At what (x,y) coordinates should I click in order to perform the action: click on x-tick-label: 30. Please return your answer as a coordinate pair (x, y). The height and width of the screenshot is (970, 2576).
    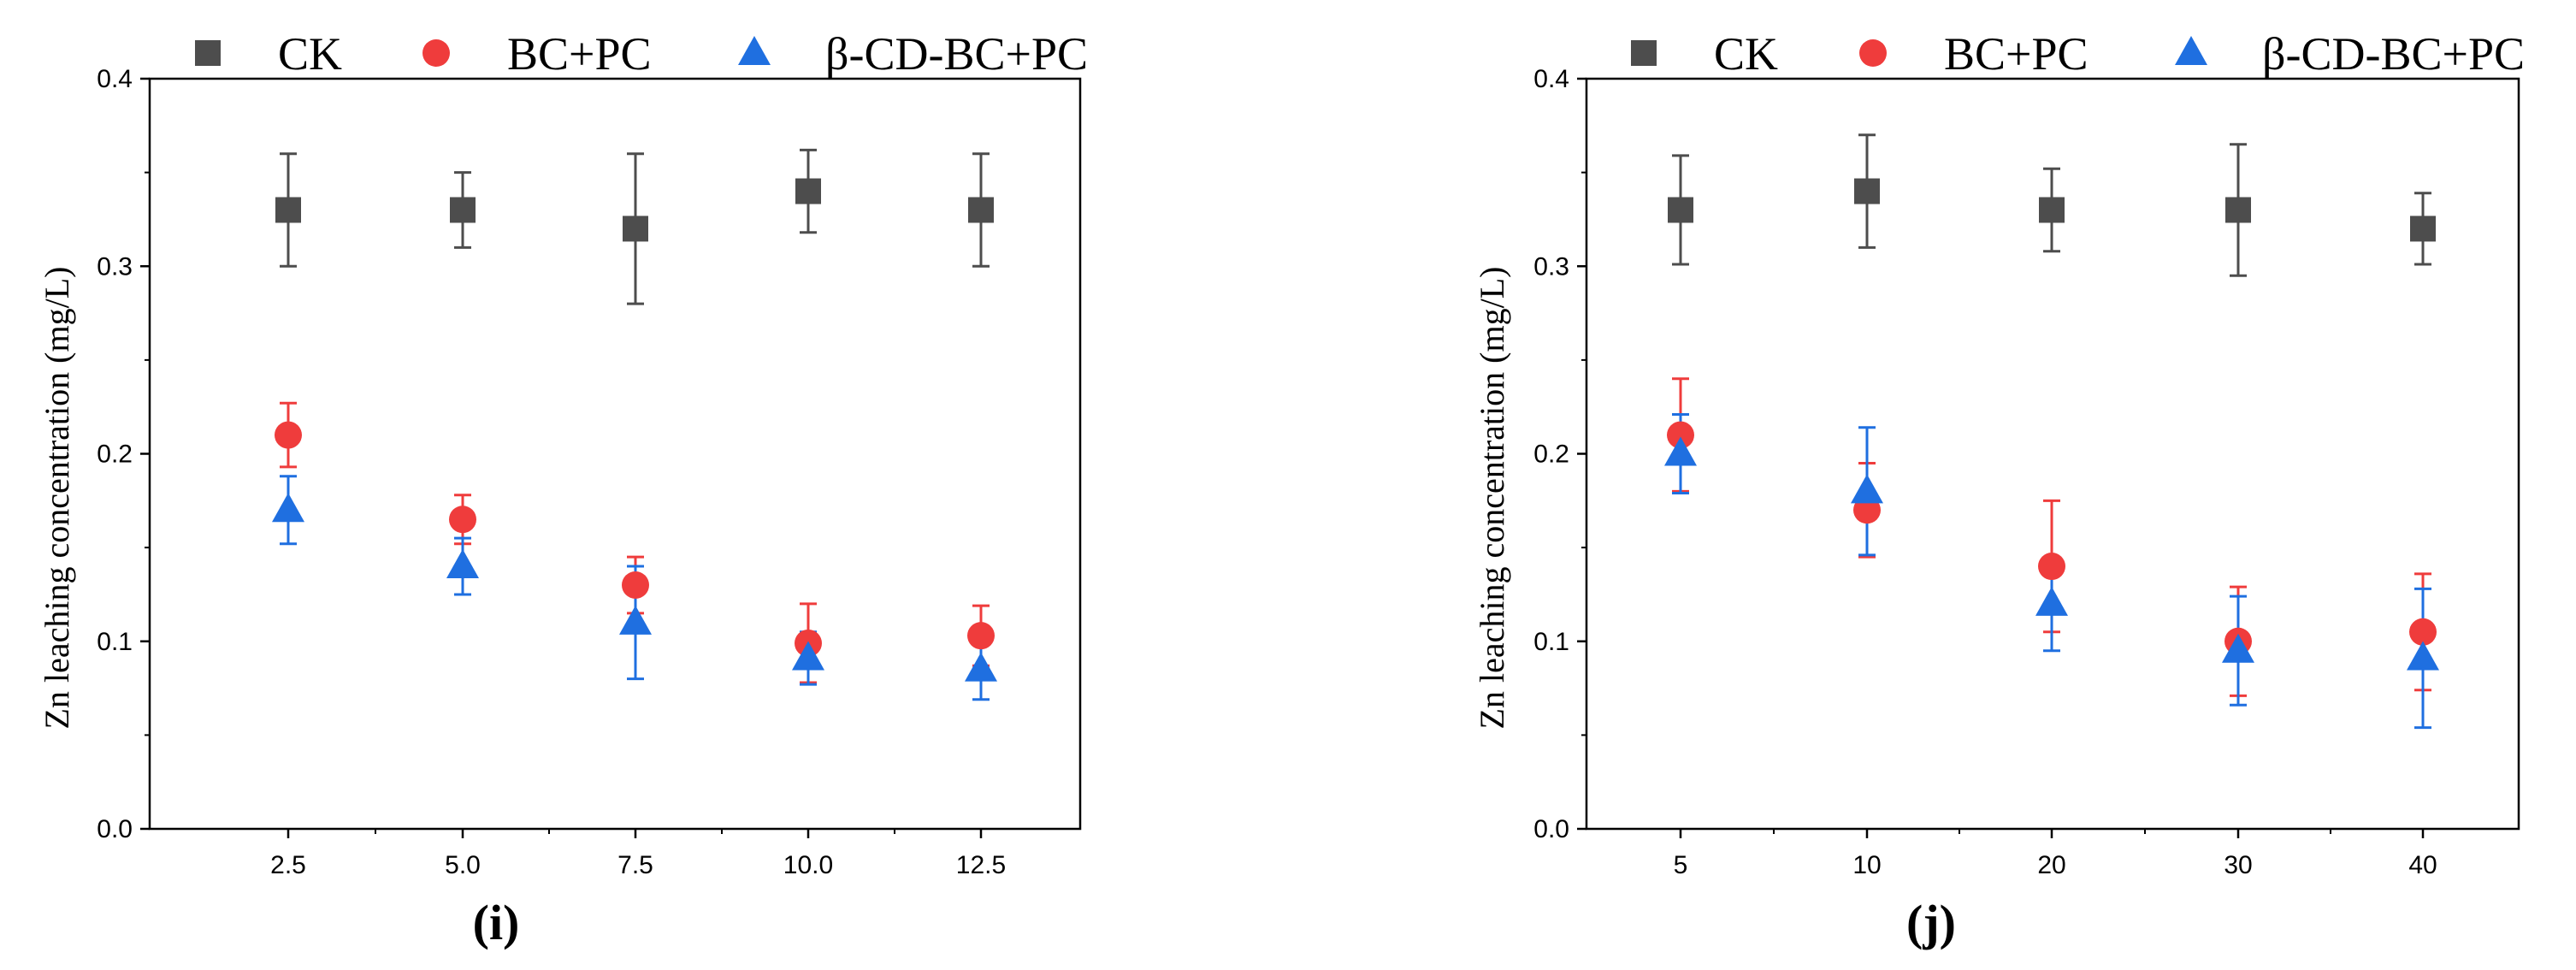
    Looking at the image, I should click on (2238, 865).